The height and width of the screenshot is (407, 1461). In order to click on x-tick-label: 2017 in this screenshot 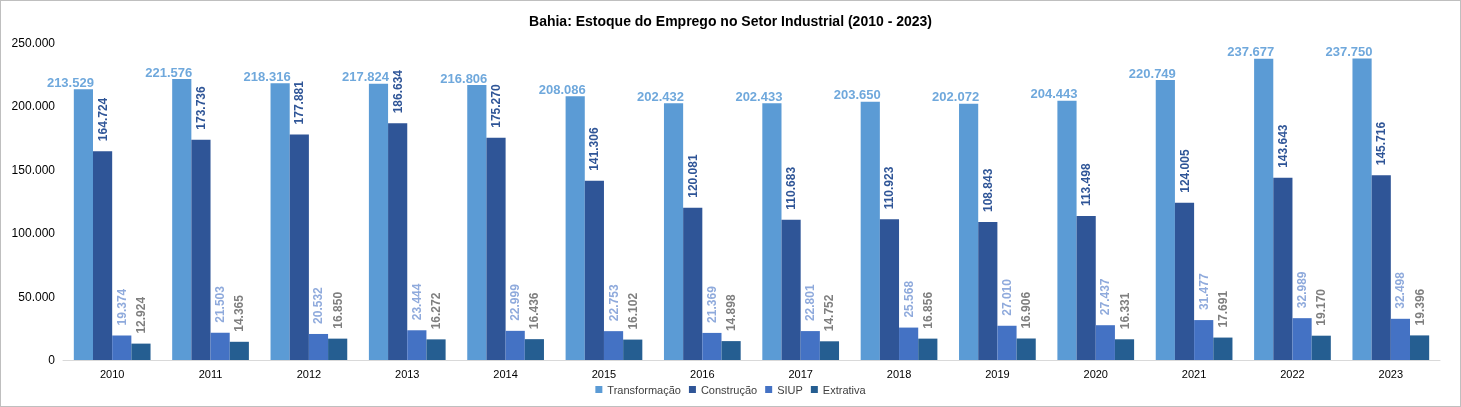, I will do `click(800, 373)`.